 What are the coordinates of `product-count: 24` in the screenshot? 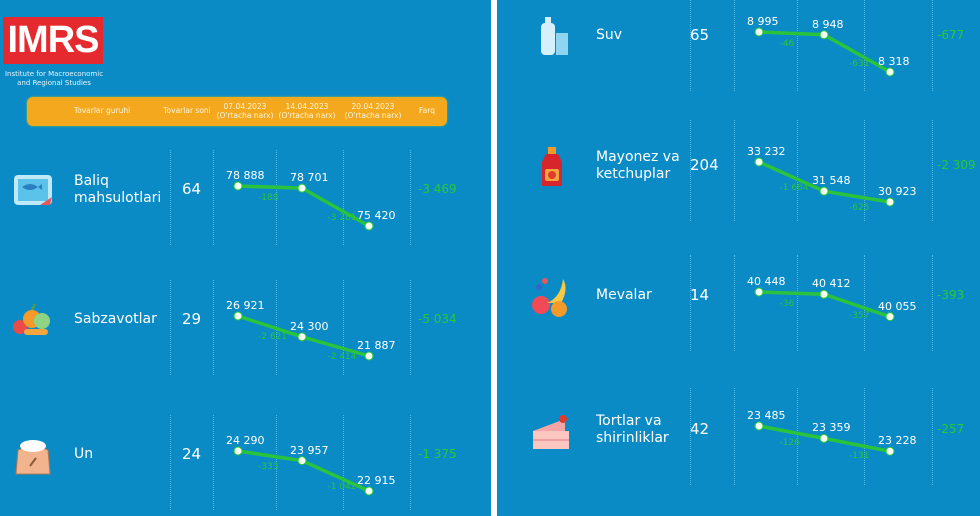 It's located at (192, 454).